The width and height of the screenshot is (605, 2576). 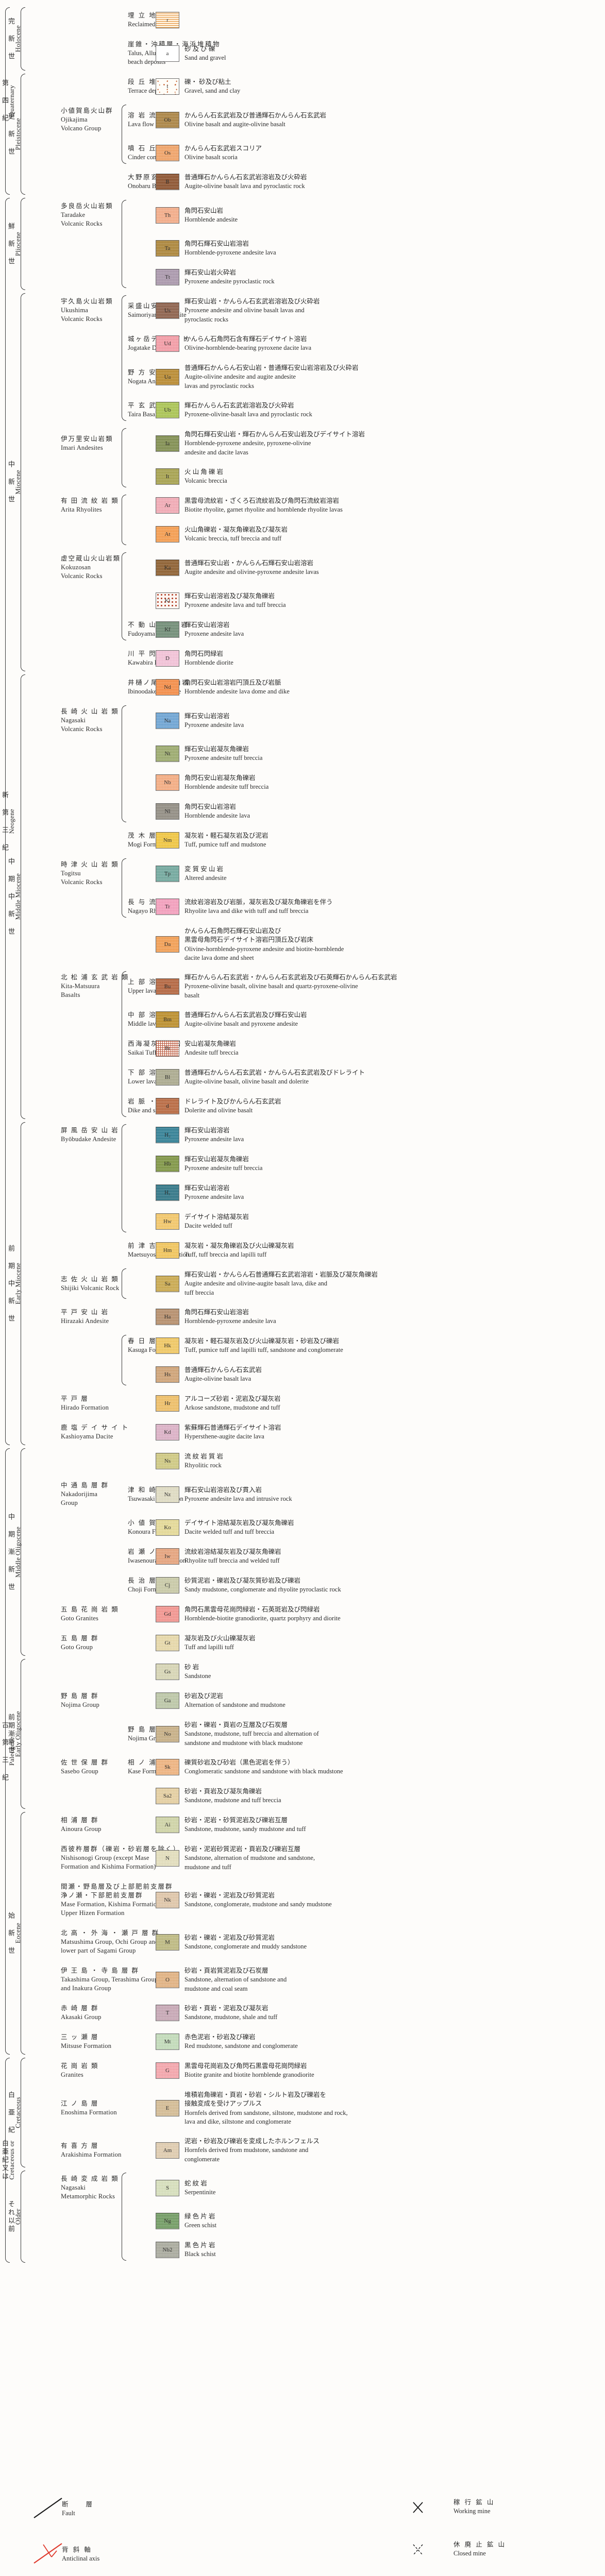 What do you see at coordinates (94, 120) in the screenshot?
I see `unit-group-label: 小値賀島火山群 Ojikajima Volcano Group` at bounding box center [94, 120].